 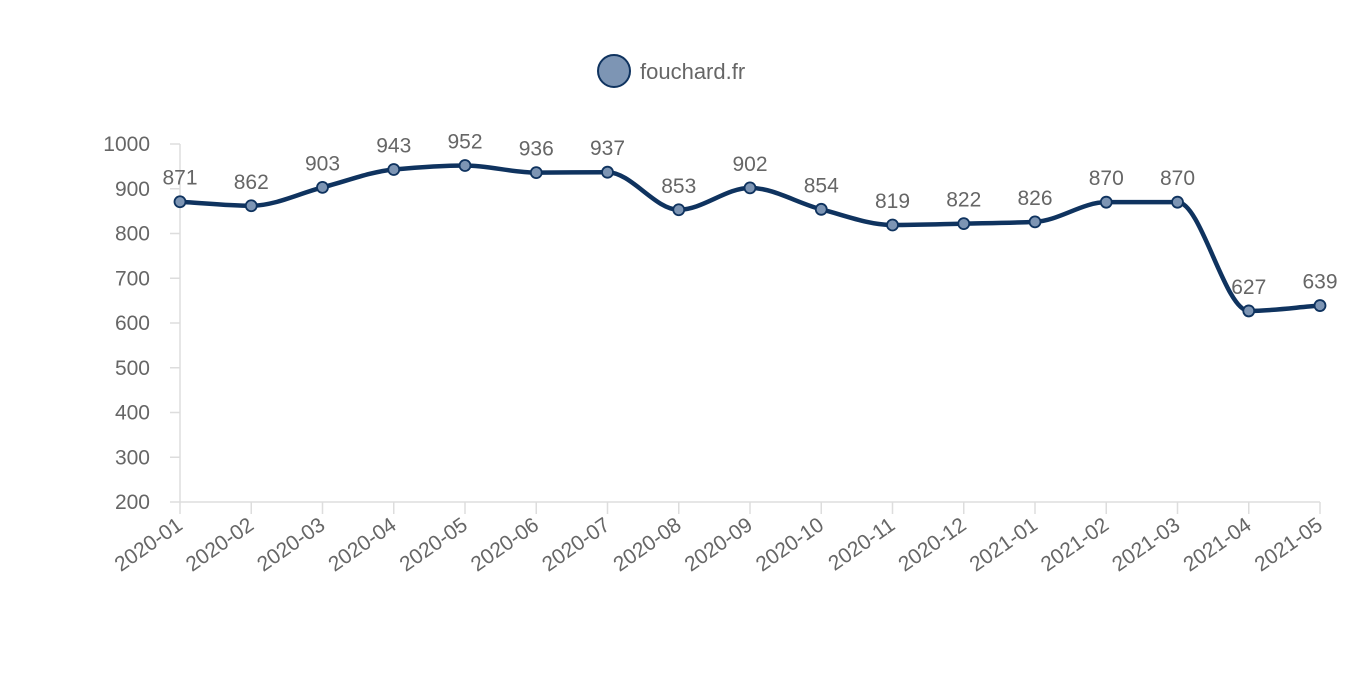 What do you see at coordinates (861, 544) in the screenshot?
I see `x-tick-label: 2020-11` at bounding box center [861, 544].